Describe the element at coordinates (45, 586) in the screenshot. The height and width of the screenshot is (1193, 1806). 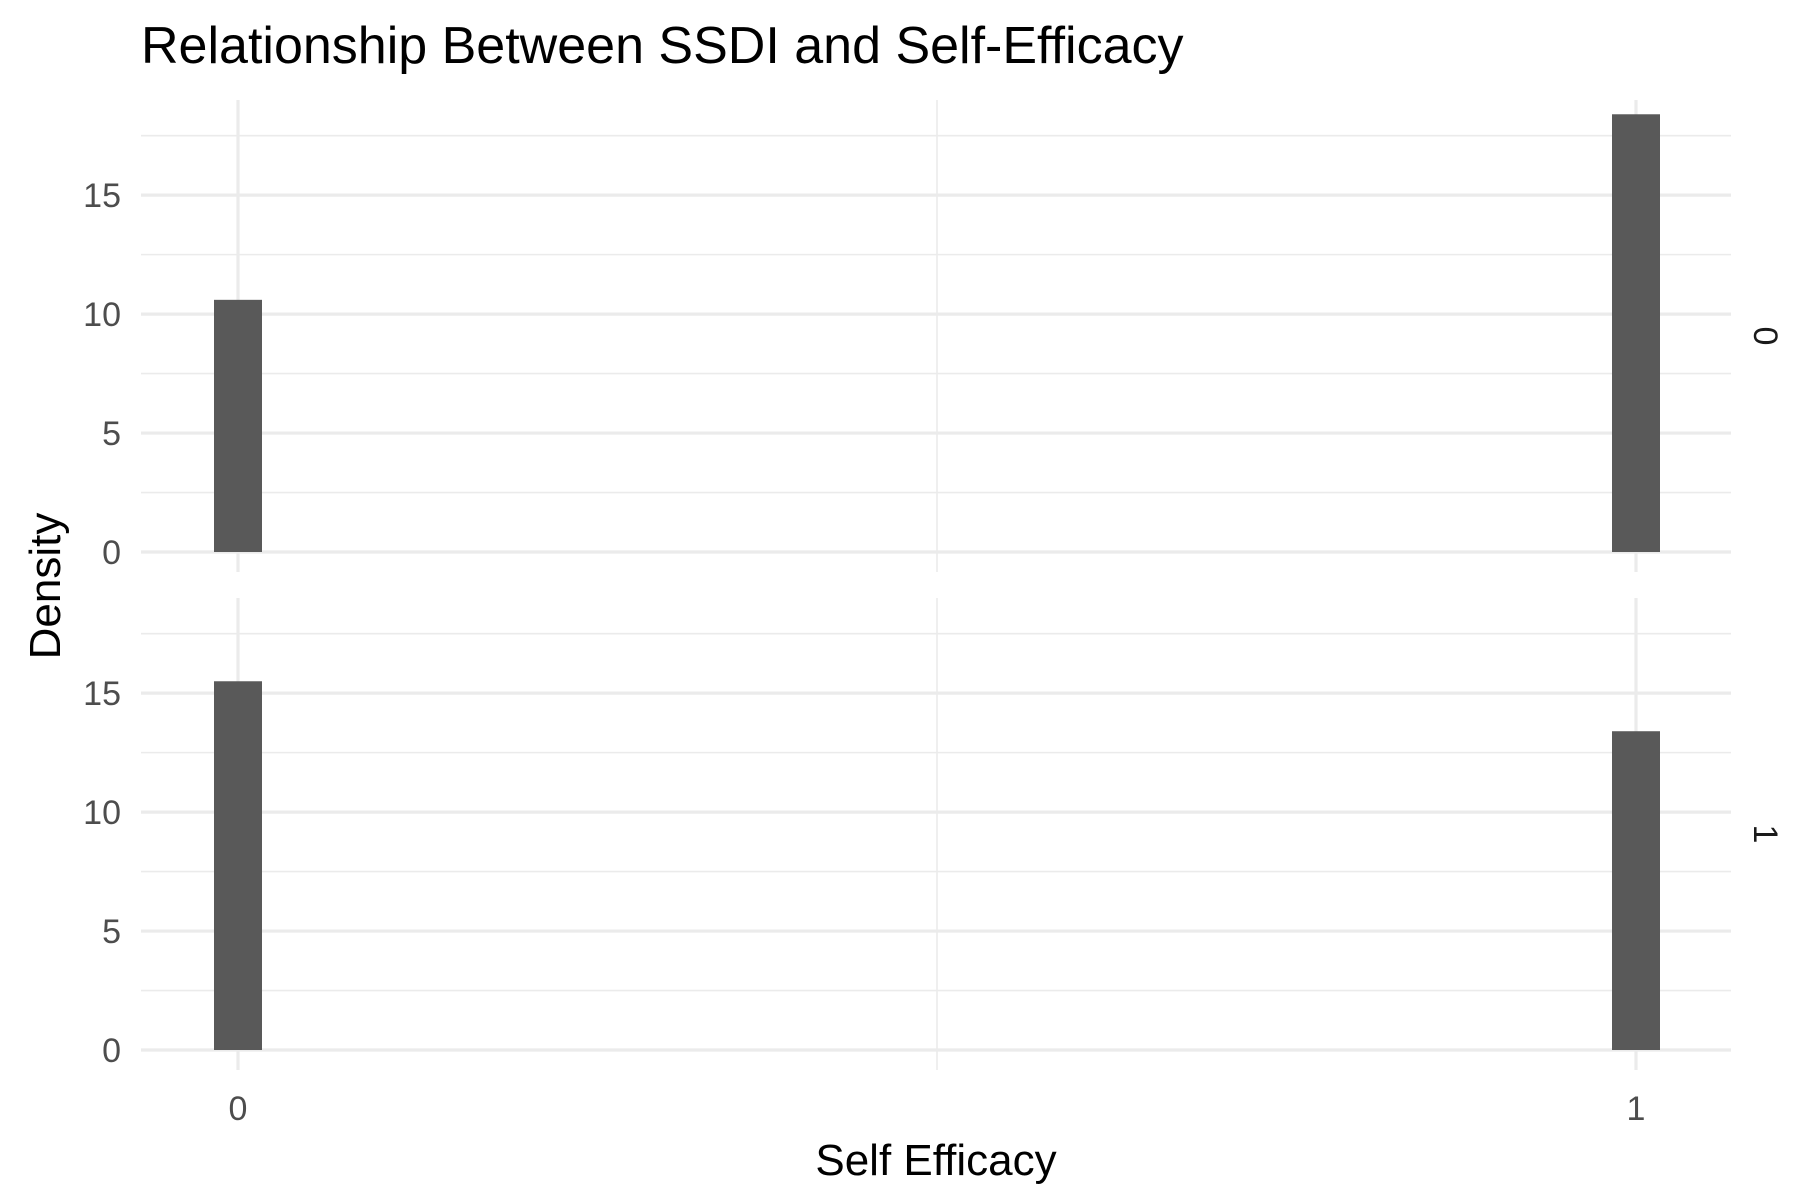
I see `y-axis-title: Density` at that location.